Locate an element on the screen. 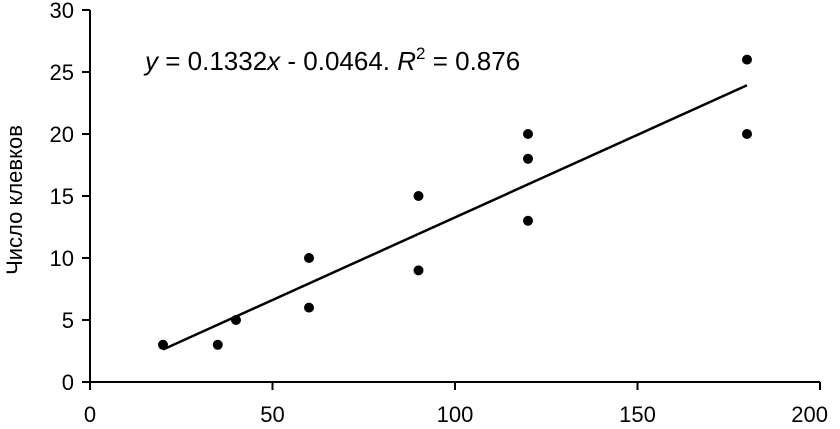 This screenshot has width=840, height=429. x-tick-label: 150 is located at coordinates (637, 414).